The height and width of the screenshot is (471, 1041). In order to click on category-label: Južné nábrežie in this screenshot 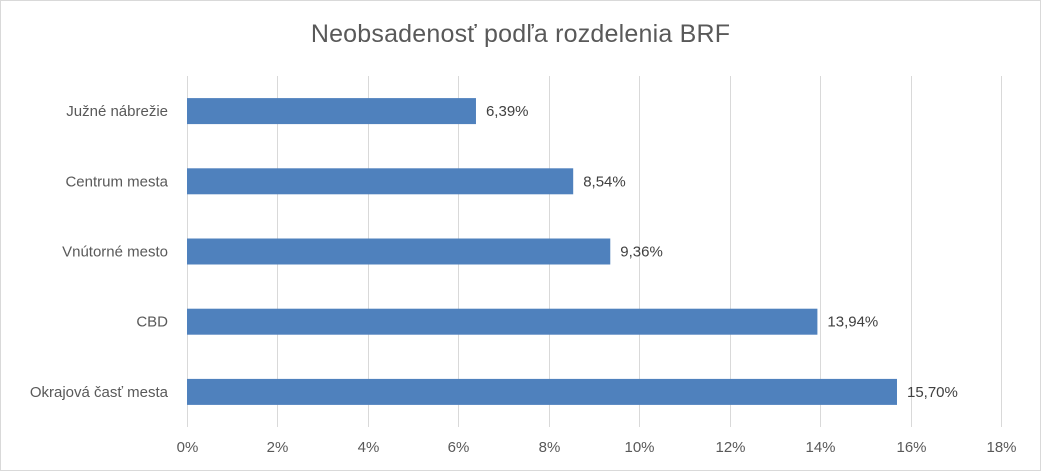, I will do `click(117, 111)`.